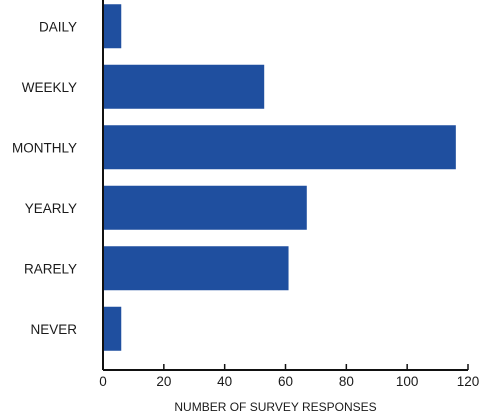 The height and width of the screenshot is (417, 485). I want to click on category-label-daily: DAILY, so click(58, 26).